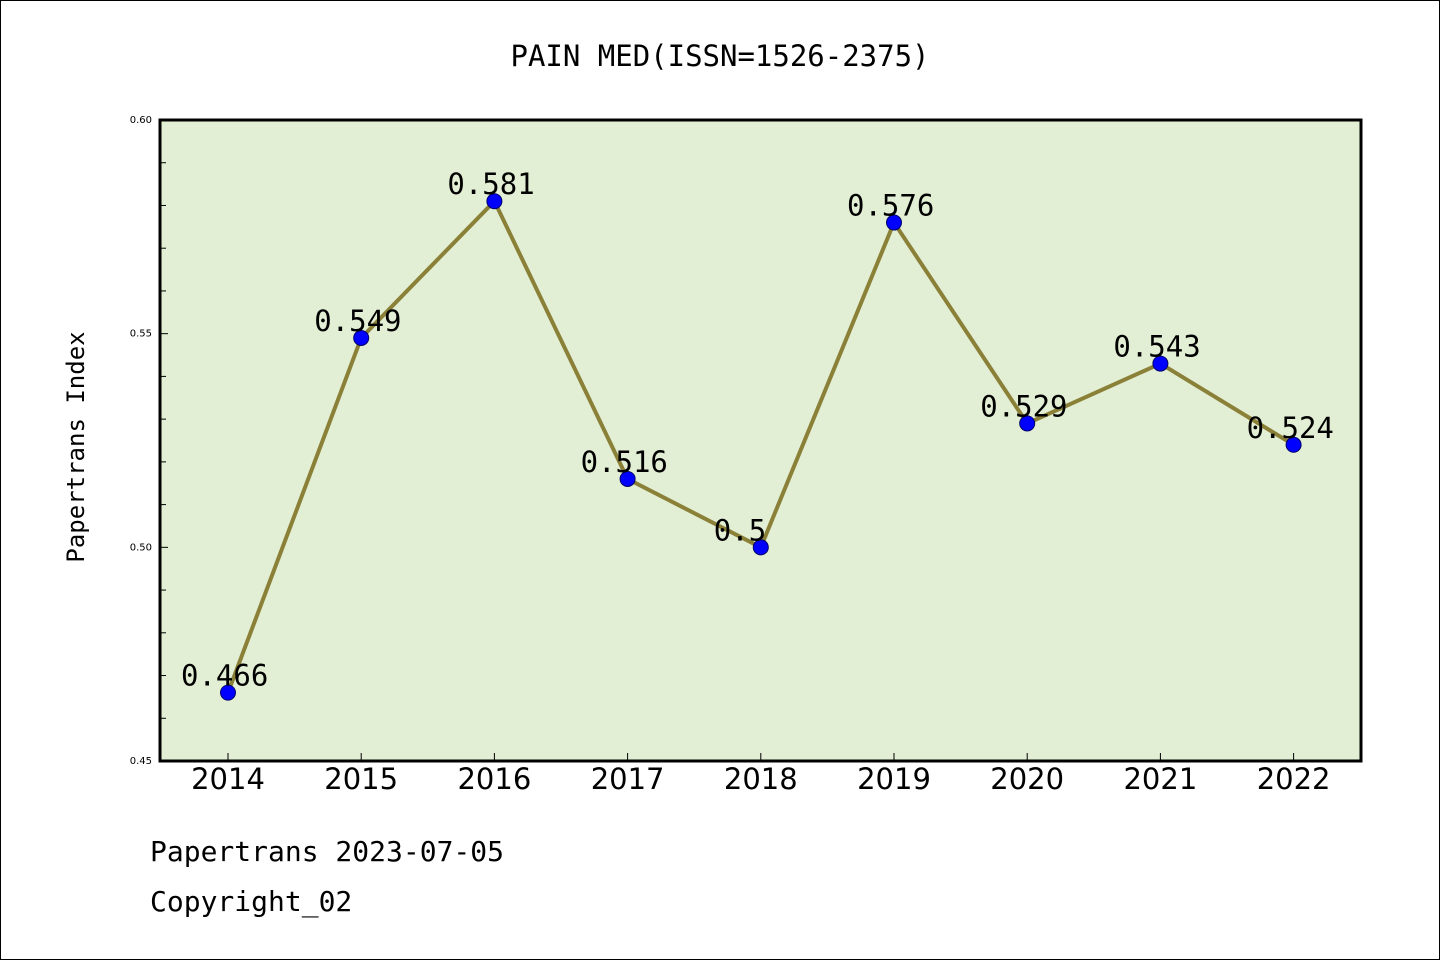 The image size is (1440, 960). What do you see at coordinates (1027, 779) in the screenshot?
I see `x-tick-label: 2020` at bounding box center [1027, 779].